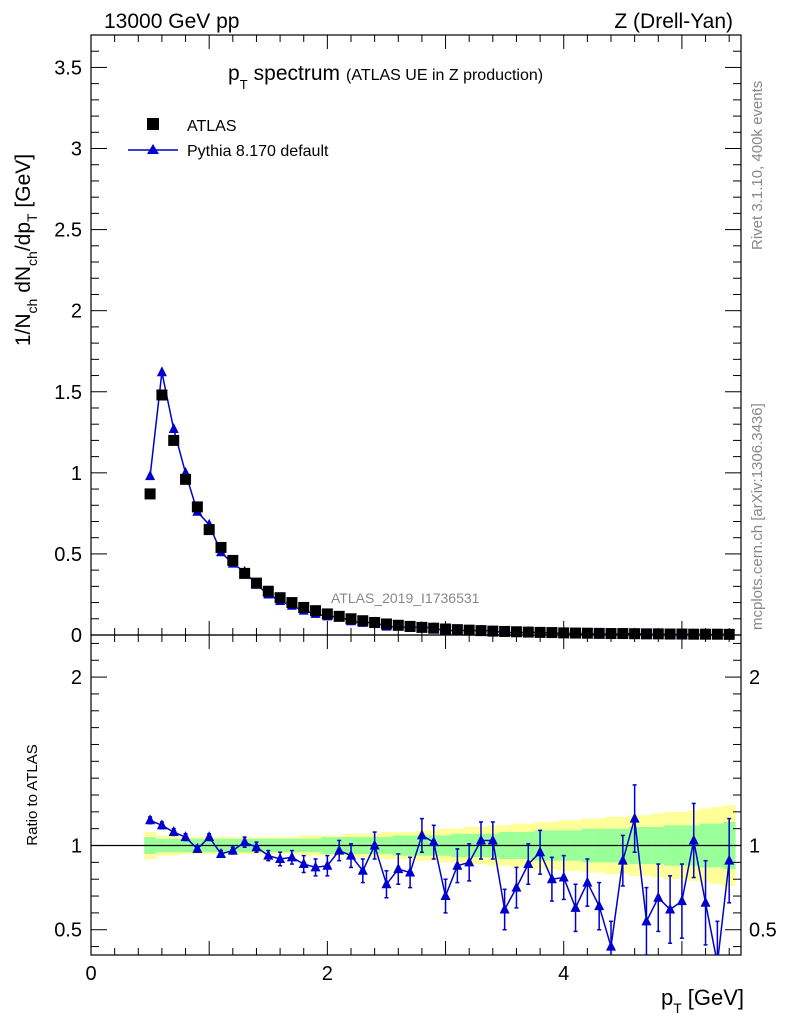 This screenshot has width=786, height=1024. What do you see at coordinates (76, 636) in the screenshot?
I see `main-y-tick-label: 0` at bounding box center [76, 636].